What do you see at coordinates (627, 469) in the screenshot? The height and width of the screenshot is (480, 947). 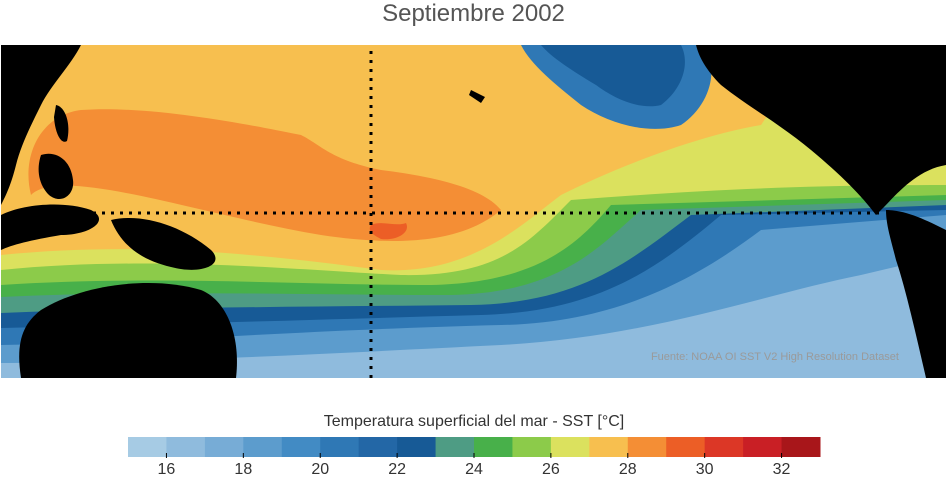 I see `colorbar-tick-label: 28` at bounding box center [627, 469].